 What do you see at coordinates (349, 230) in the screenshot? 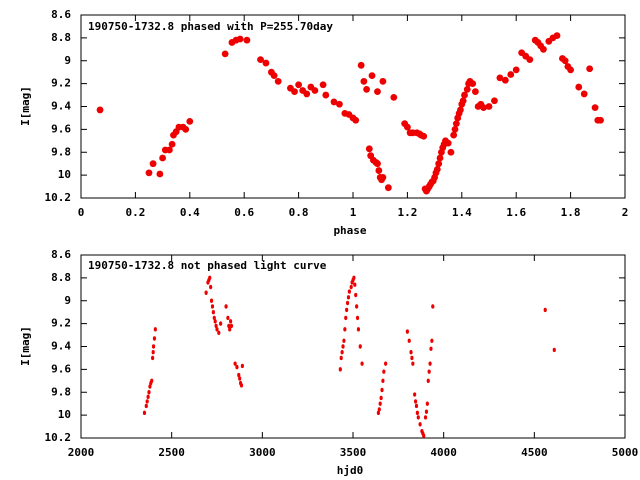
I see `phased-x-axis-label: phase` at bounding box center [349, 230].